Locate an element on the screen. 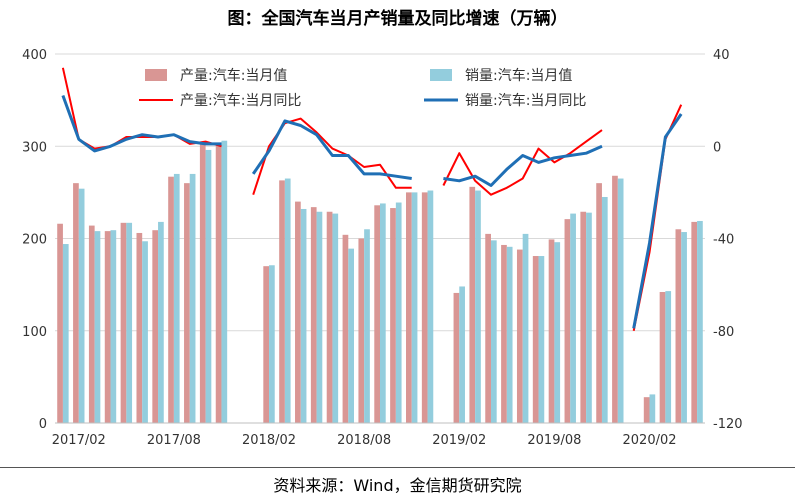  y-left-tick-label: 400 is located at coordinates (34, 55).